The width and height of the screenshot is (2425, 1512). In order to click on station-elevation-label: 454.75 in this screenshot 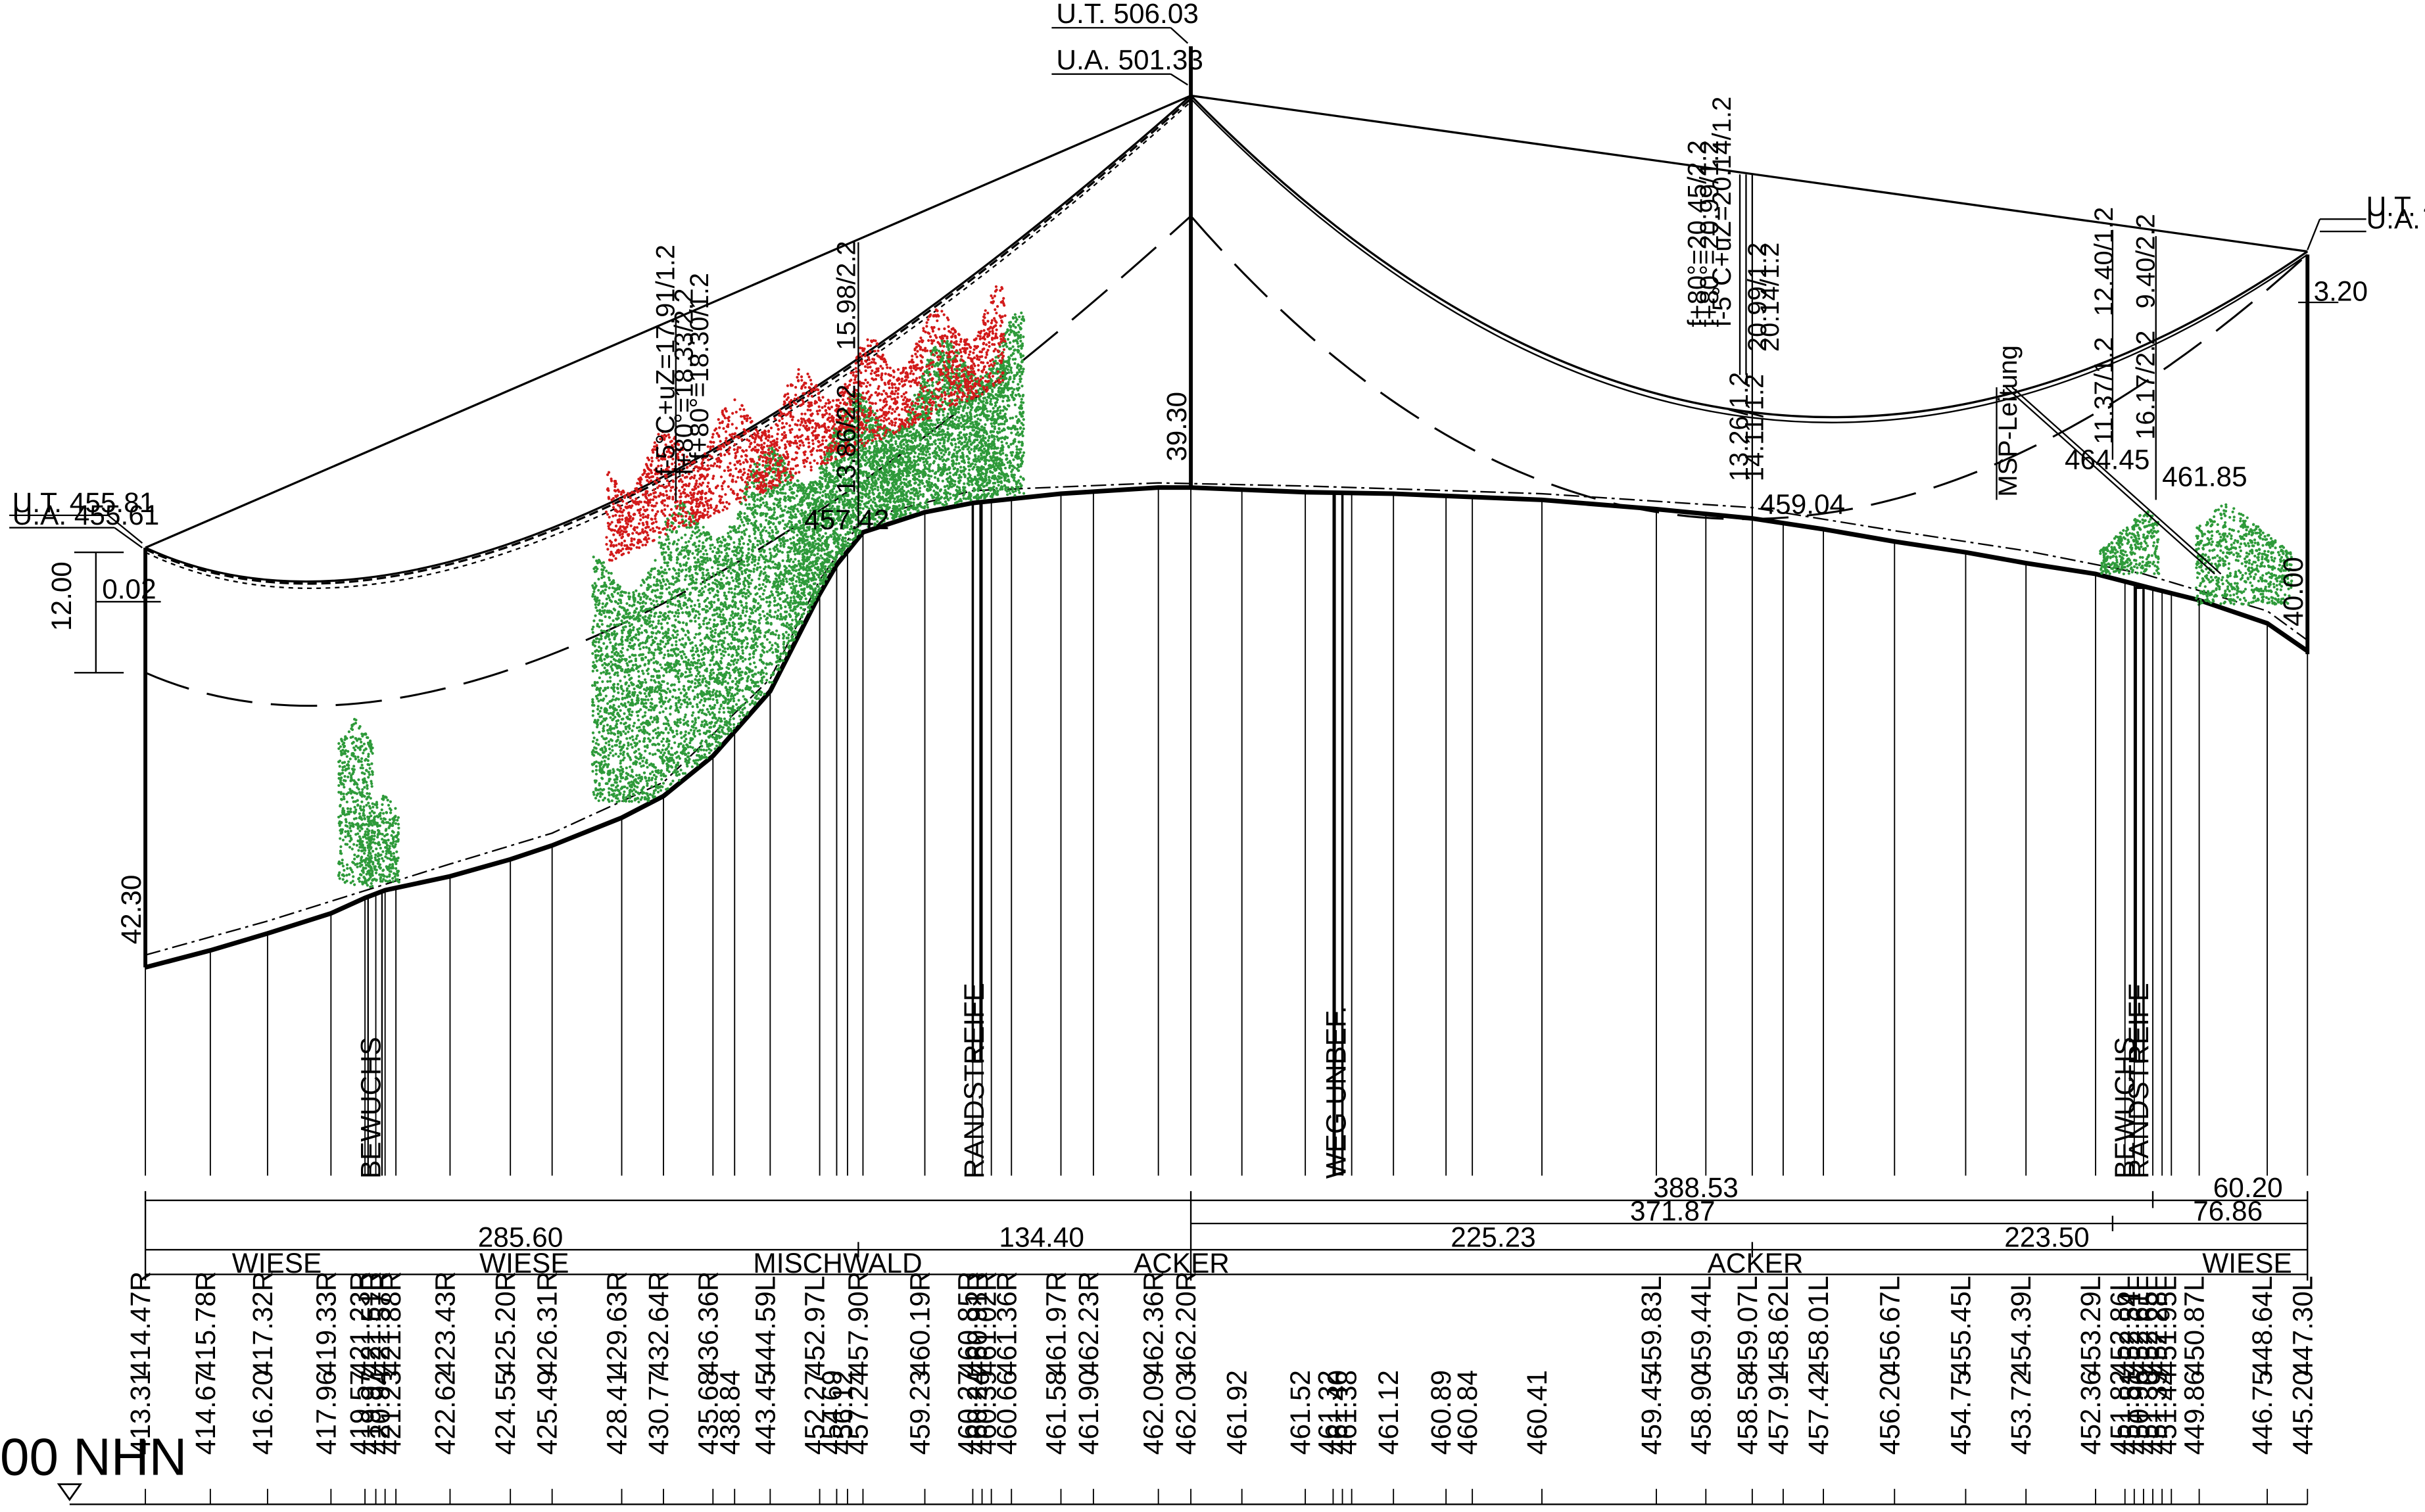, I will do `click(1960, 1413)`.